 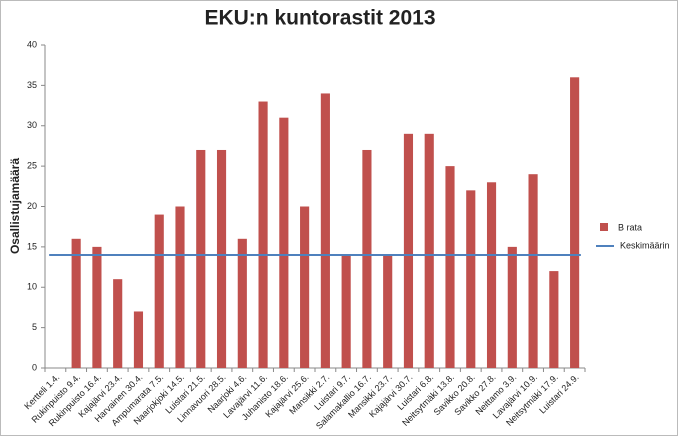 What do you see at coordinates (32, 44) in the screenshot?
I see `y-tick-label: 40` at bounding box center [32, 44].